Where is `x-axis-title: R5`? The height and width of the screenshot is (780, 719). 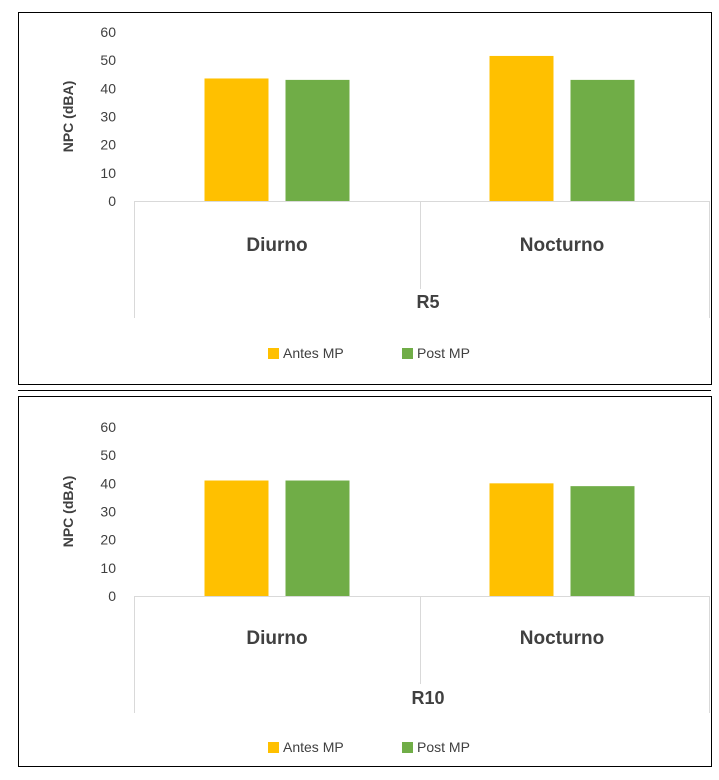 x-axis-title: R5 is located at coordinates (427, 302).